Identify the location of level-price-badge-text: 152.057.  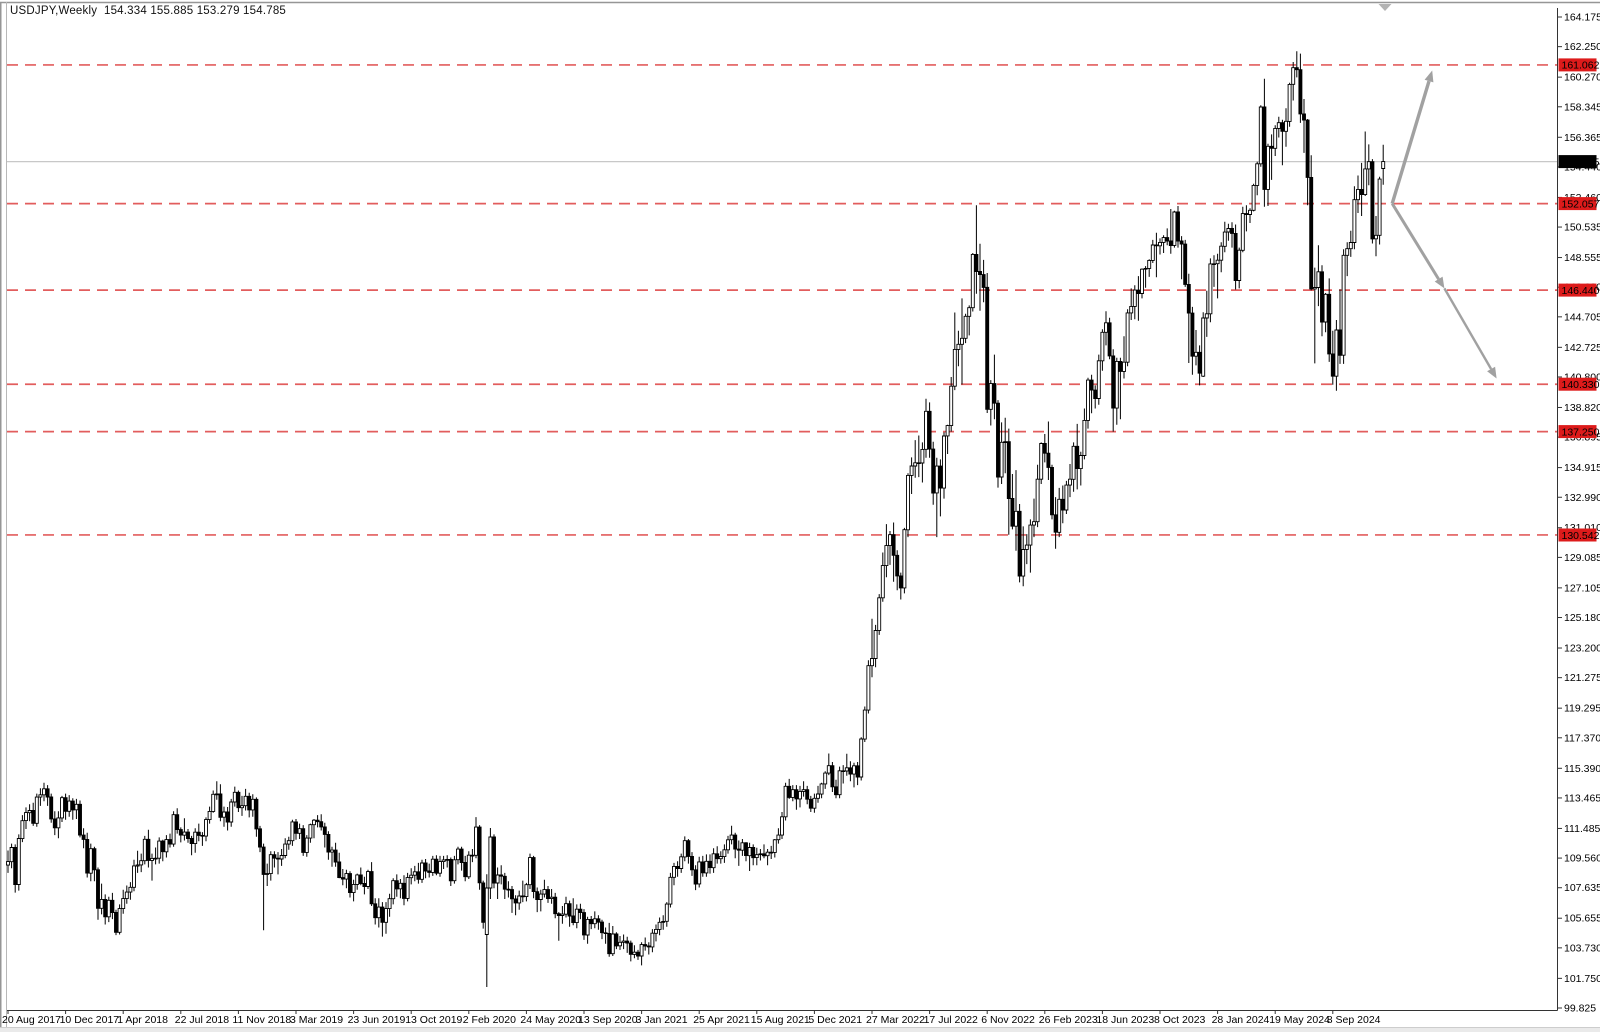
(1581, 204).